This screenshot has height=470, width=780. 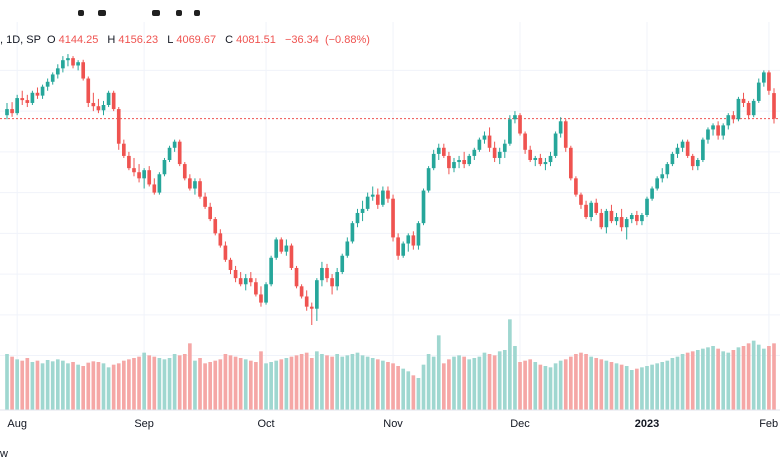 What do you see at coordinates (51, 40) in the screenshot?
I see `open-key: O` at bounding box center [51, 40].